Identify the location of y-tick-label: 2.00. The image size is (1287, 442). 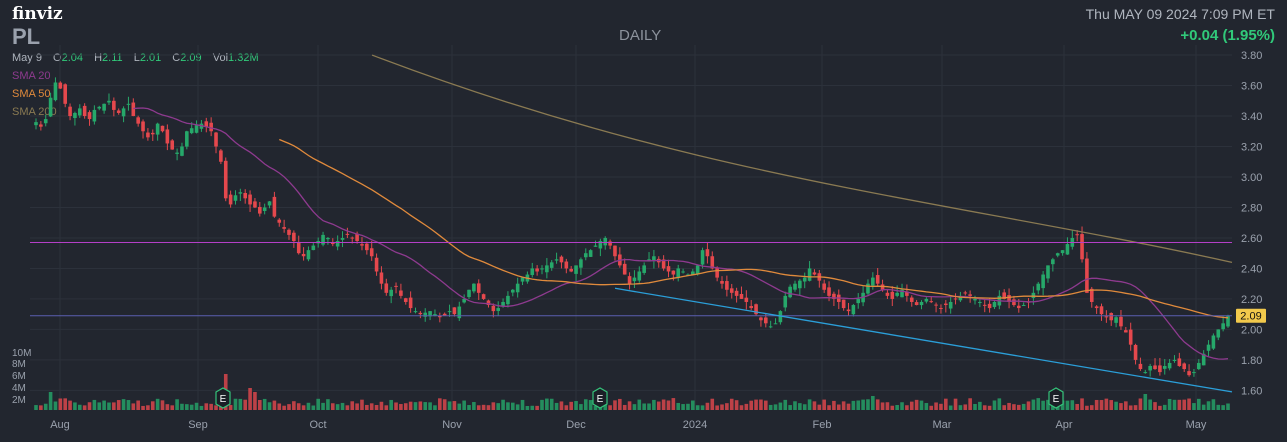
(1251, 330).